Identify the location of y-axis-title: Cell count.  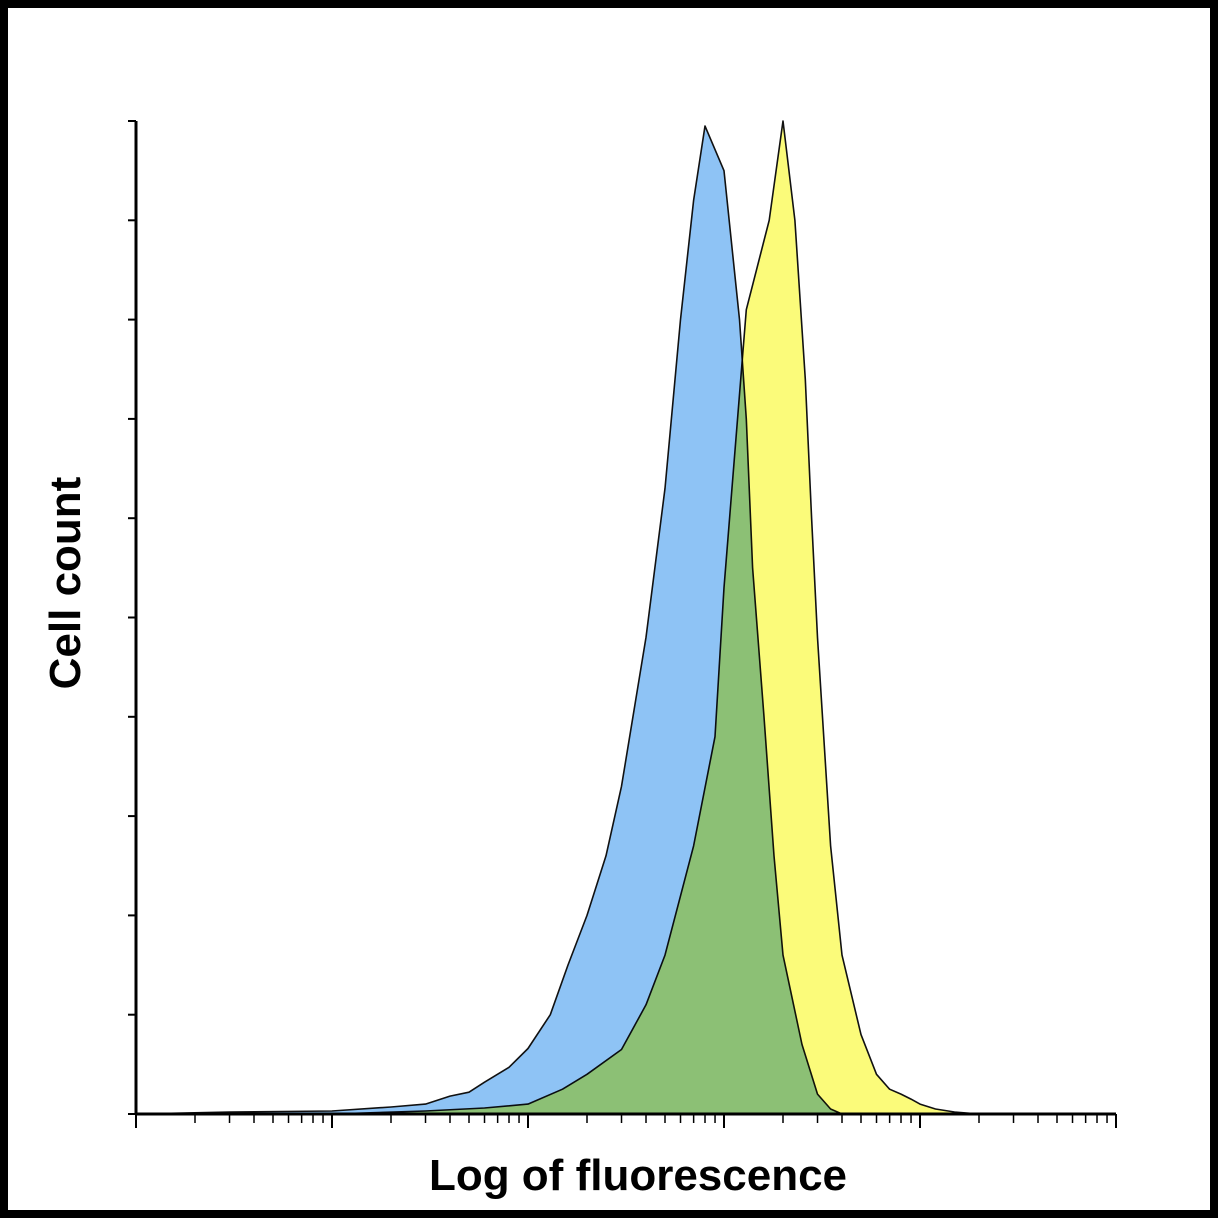
(65, 582).